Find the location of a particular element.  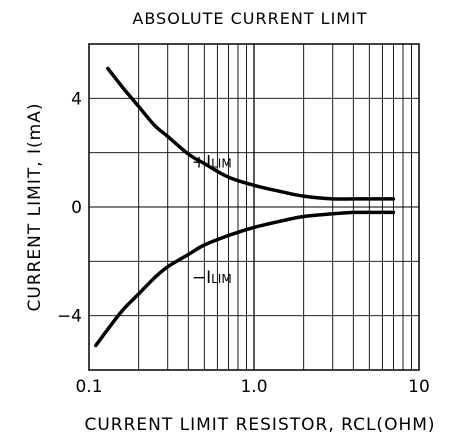

series-label: −ILIM is located at coordinates (212, 278).